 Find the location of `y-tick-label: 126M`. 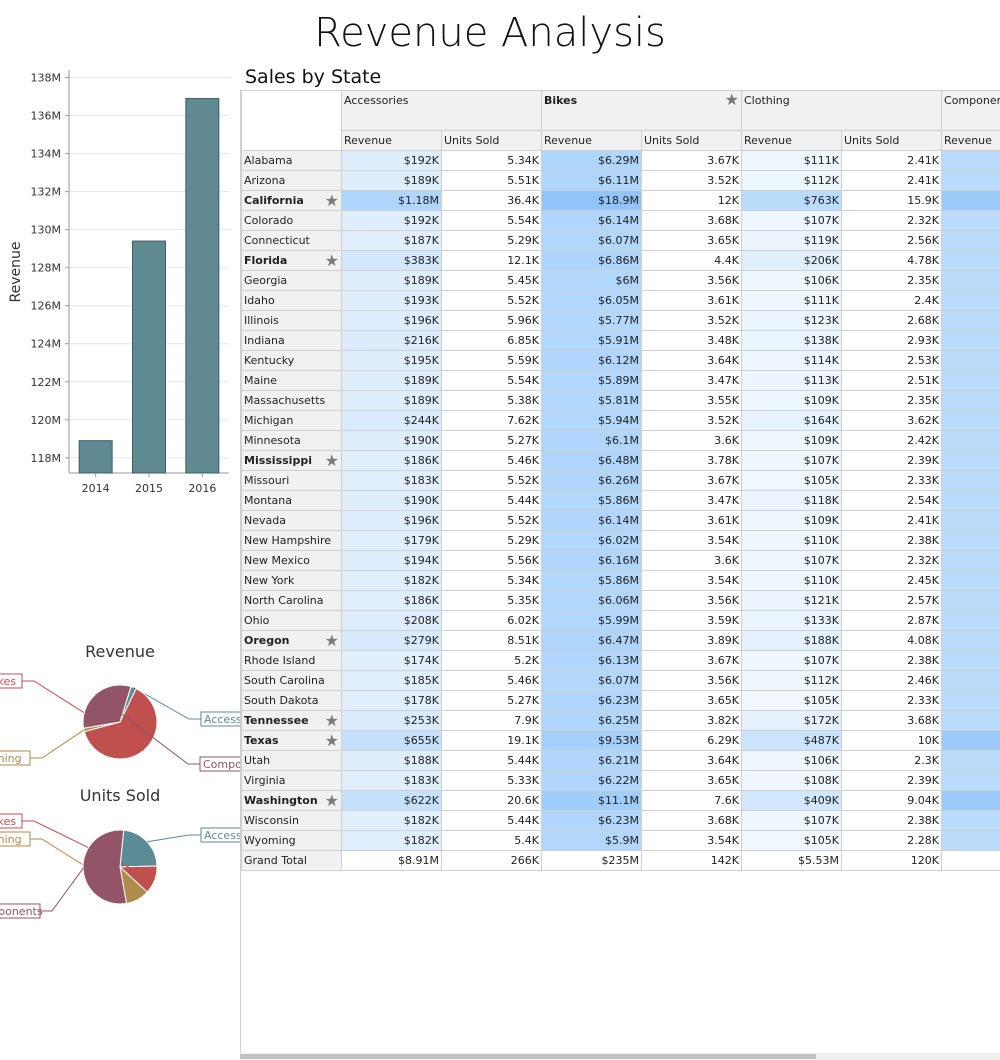

y-tick-label: 126M is located at coordinates (46, 306).